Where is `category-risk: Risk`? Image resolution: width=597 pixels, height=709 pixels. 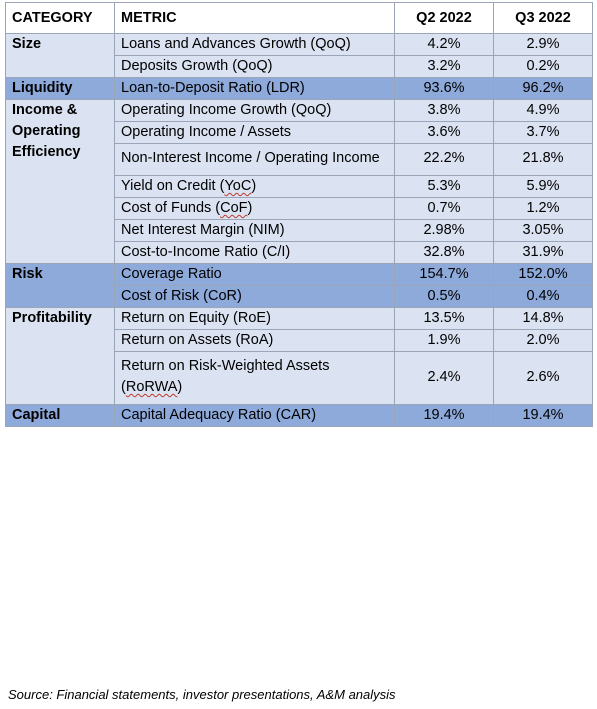
category-risk: Risk is located at coordinates (60, 285).